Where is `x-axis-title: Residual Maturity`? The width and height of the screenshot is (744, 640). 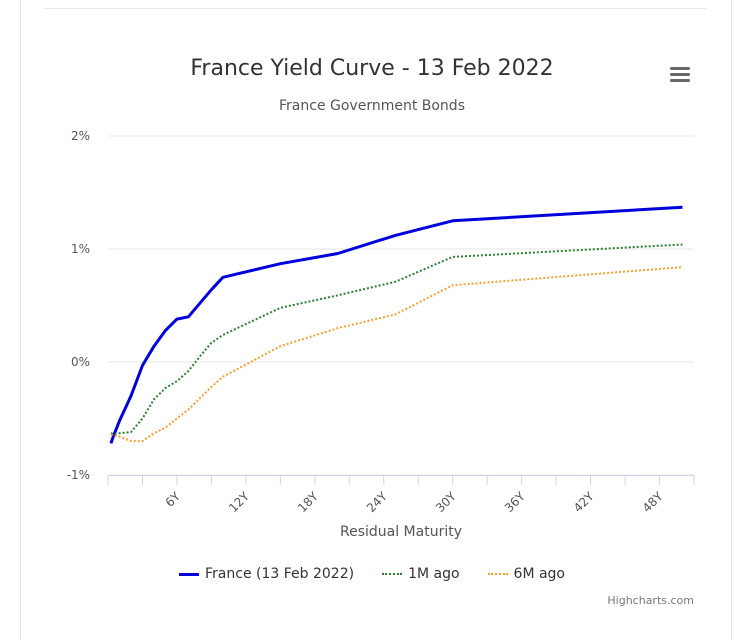 x-axis-title: Residual Maturity is located at coordinates (401, 532).